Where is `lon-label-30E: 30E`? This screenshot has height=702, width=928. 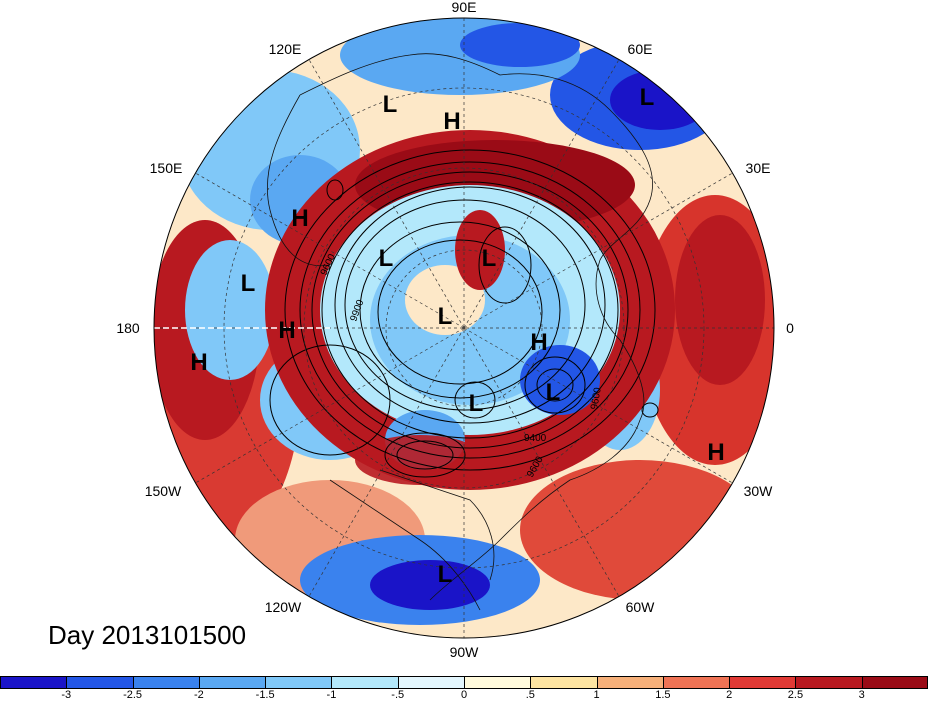 lon-label-30E: 30E is located at coordinates (758, 168).